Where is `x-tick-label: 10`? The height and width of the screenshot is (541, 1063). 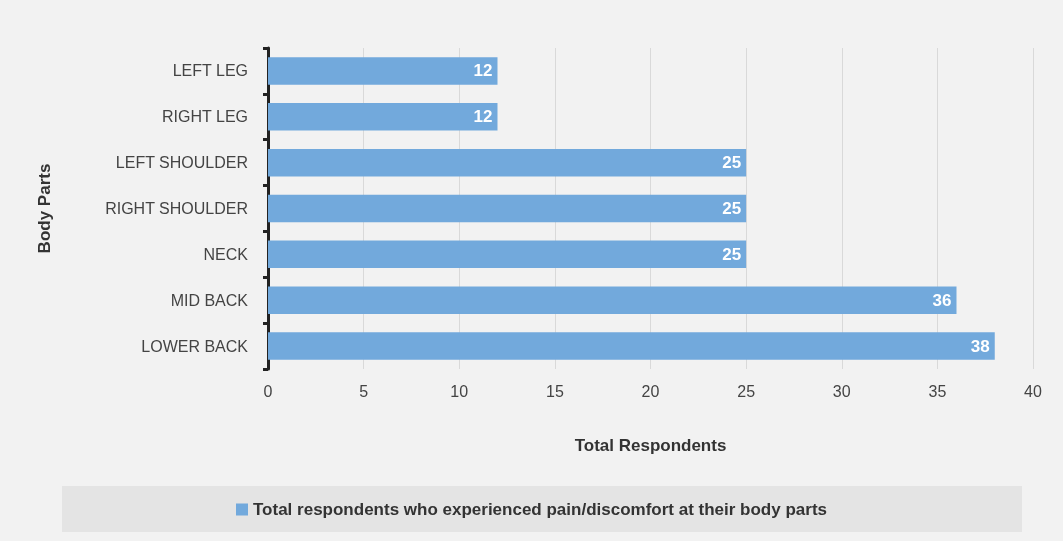 x-tick-label: 10 is located at coordinates (459, 391).